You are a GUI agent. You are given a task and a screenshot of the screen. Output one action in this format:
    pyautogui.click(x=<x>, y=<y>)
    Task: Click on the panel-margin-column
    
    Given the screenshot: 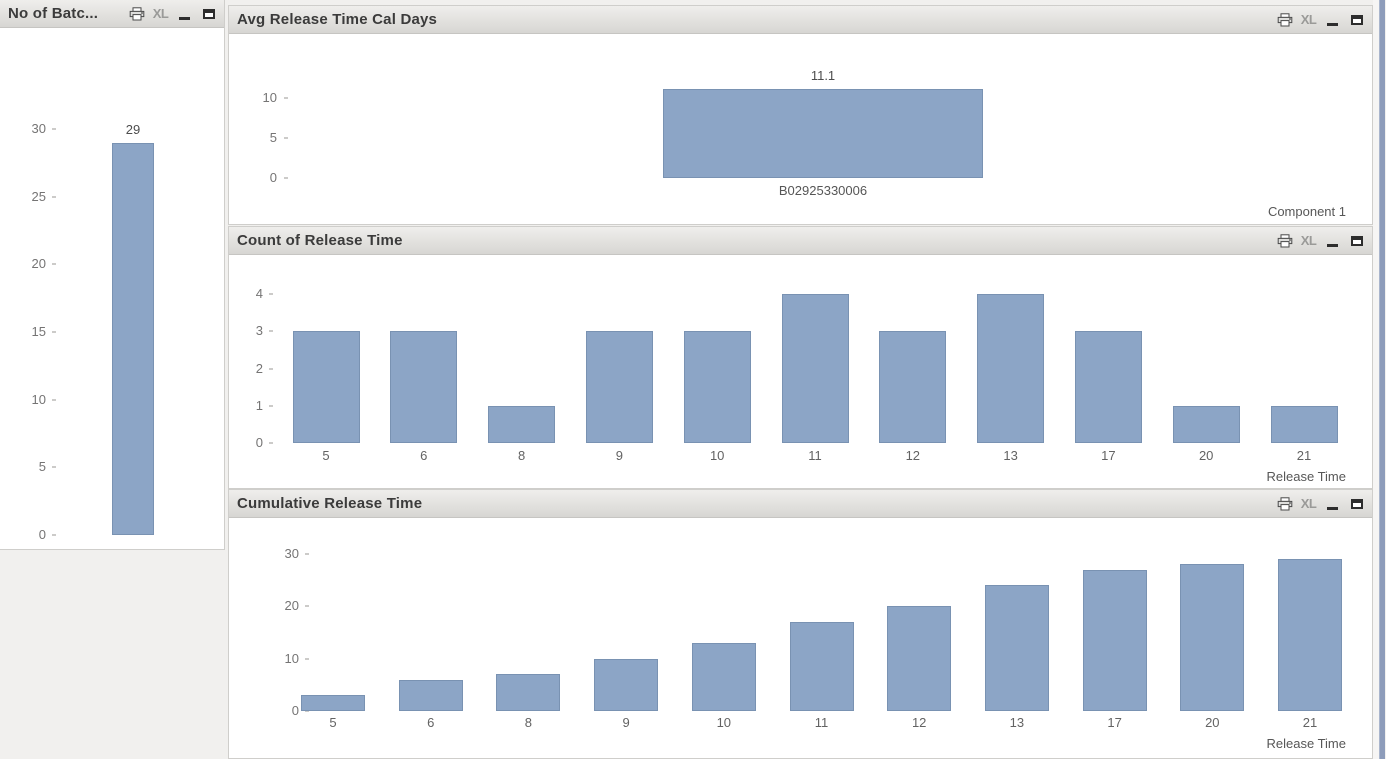 What is the action you would take?
    pyautogui.click(x=1376, y=379)
    